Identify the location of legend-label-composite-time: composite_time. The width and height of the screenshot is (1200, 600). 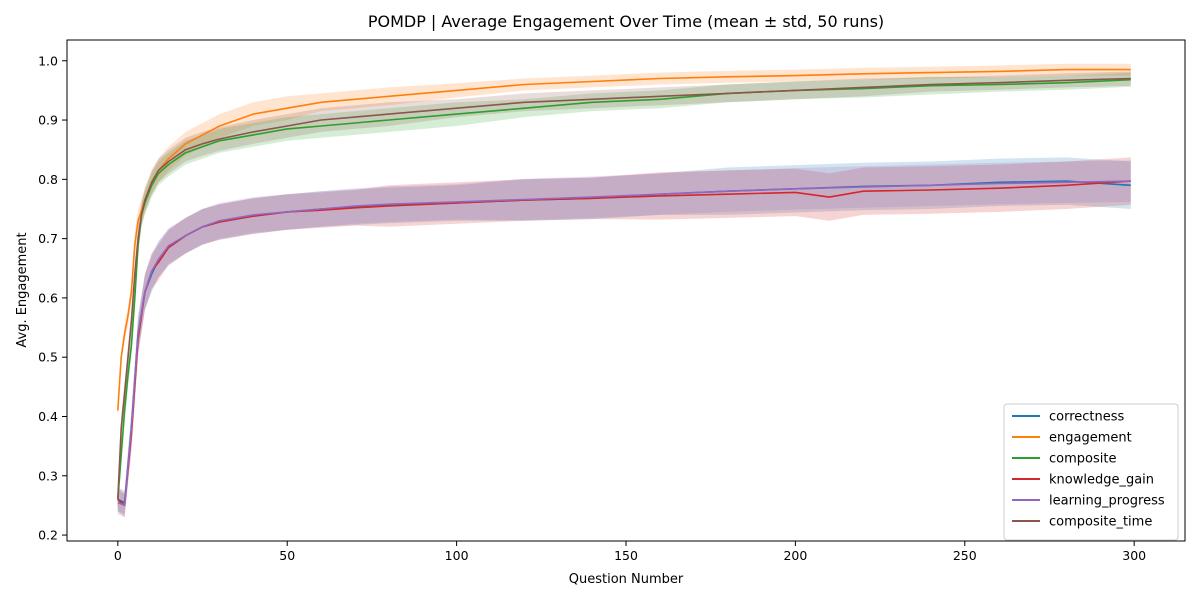
(1100, 522).